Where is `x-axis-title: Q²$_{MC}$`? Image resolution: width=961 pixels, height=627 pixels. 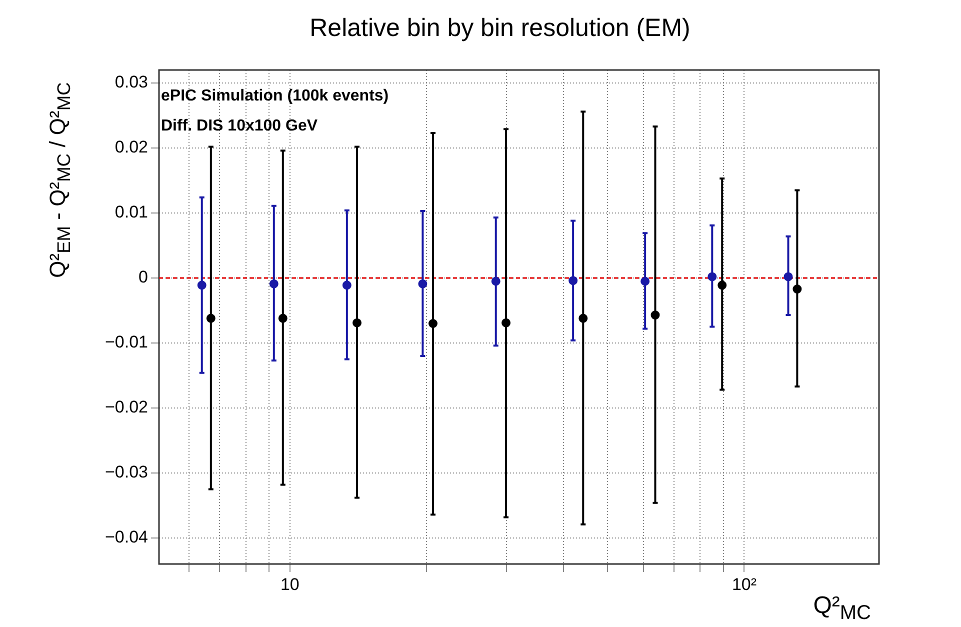 x-axis-title: Q²$_{MC}$ is located at coordinates (842, 608).